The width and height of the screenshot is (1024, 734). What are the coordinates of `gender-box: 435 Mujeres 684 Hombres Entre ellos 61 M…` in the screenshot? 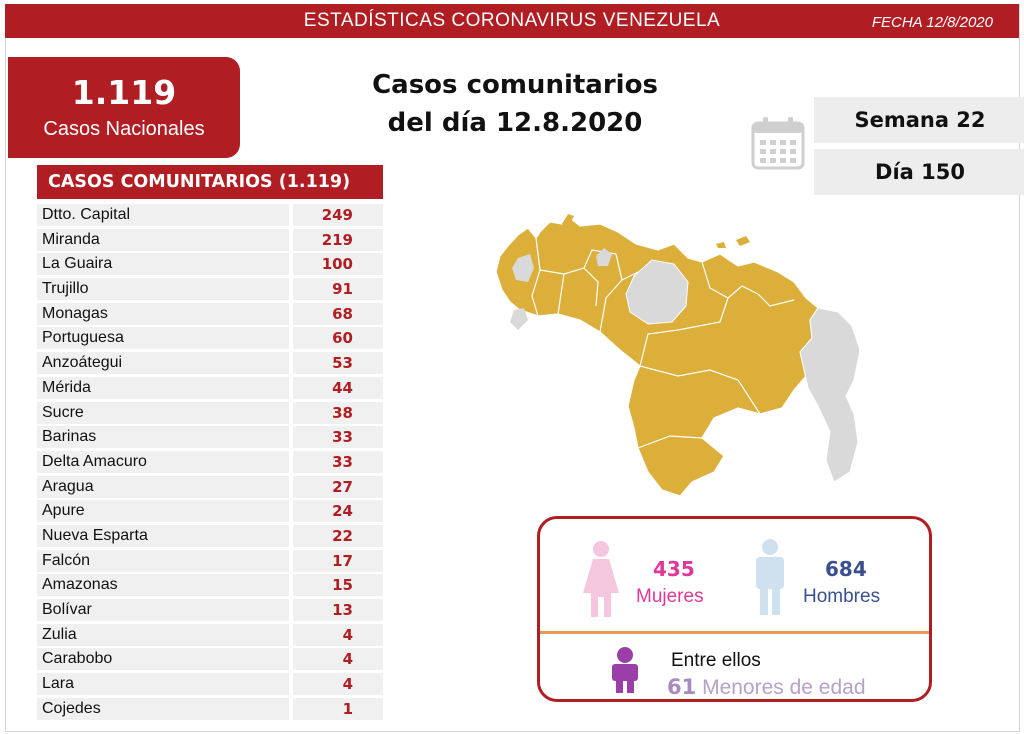 It's located at (734, 609).